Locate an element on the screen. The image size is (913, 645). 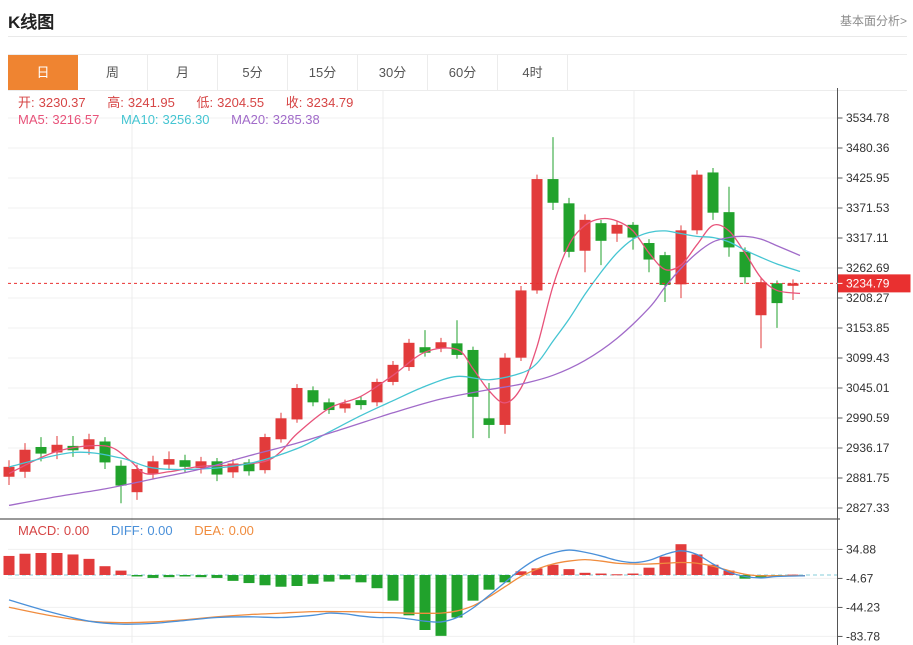
tab-3: 5分 is located at coordinates (253, 72).